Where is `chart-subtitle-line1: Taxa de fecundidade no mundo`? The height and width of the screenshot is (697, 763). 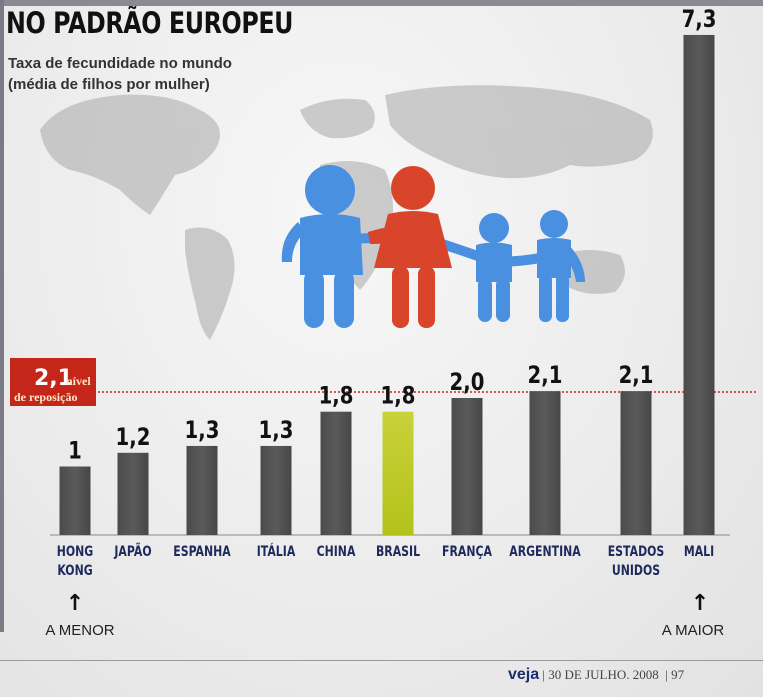
chart-subtitle-line1: Taxa de fecundidade no mundo is located at coordinates (120, 63).